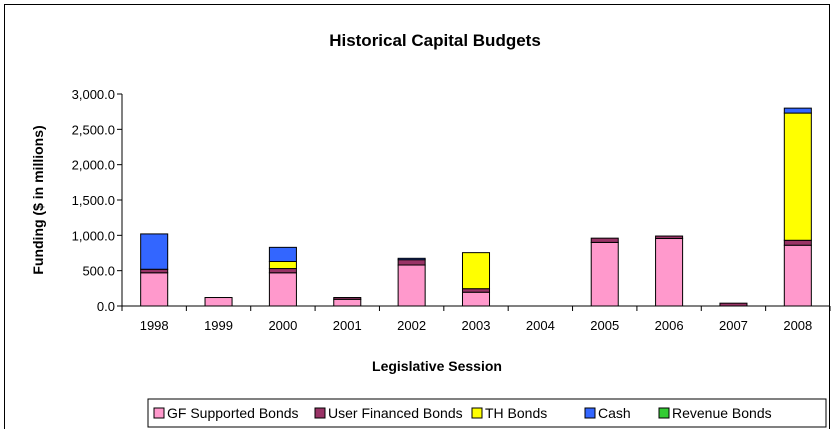  Describe the element at coordinates (797, 325) in the screenshot. I see `x-tick-label: 2008` at that location.